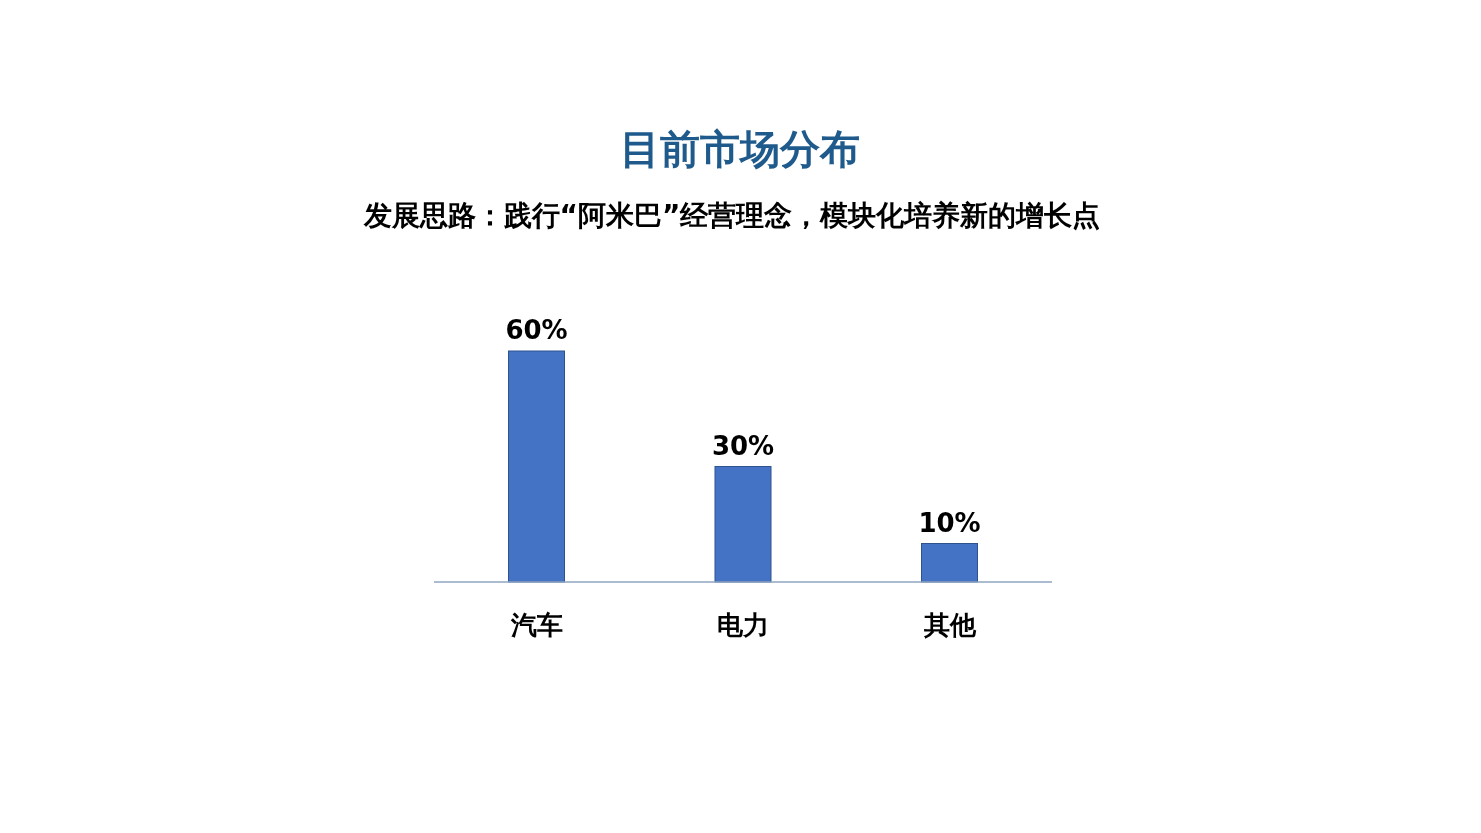 The width and height of the screenshot is (1481, 833). What do you see at coordinates (536, 625) in the screenshot?
I see `x-tick-label: 汽车` at bounding box center [536, 625].